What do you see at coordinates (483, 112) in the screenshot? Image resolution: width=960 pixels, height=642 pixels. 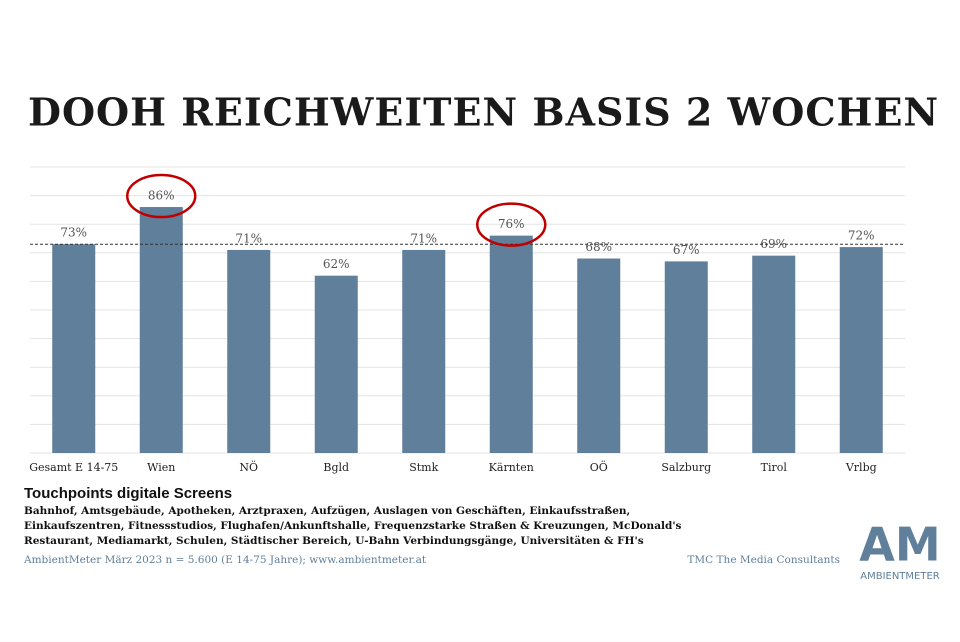 I see `chart-title: DOOH REICHWEITEN BASIS 2 WOCHEN` at bounding box center [483, 112].